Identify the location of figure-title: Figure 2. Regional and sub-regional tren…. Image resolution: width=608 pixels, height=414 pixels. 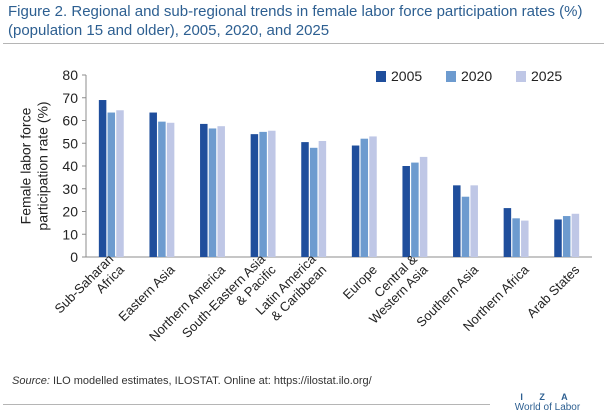
(303, 21).